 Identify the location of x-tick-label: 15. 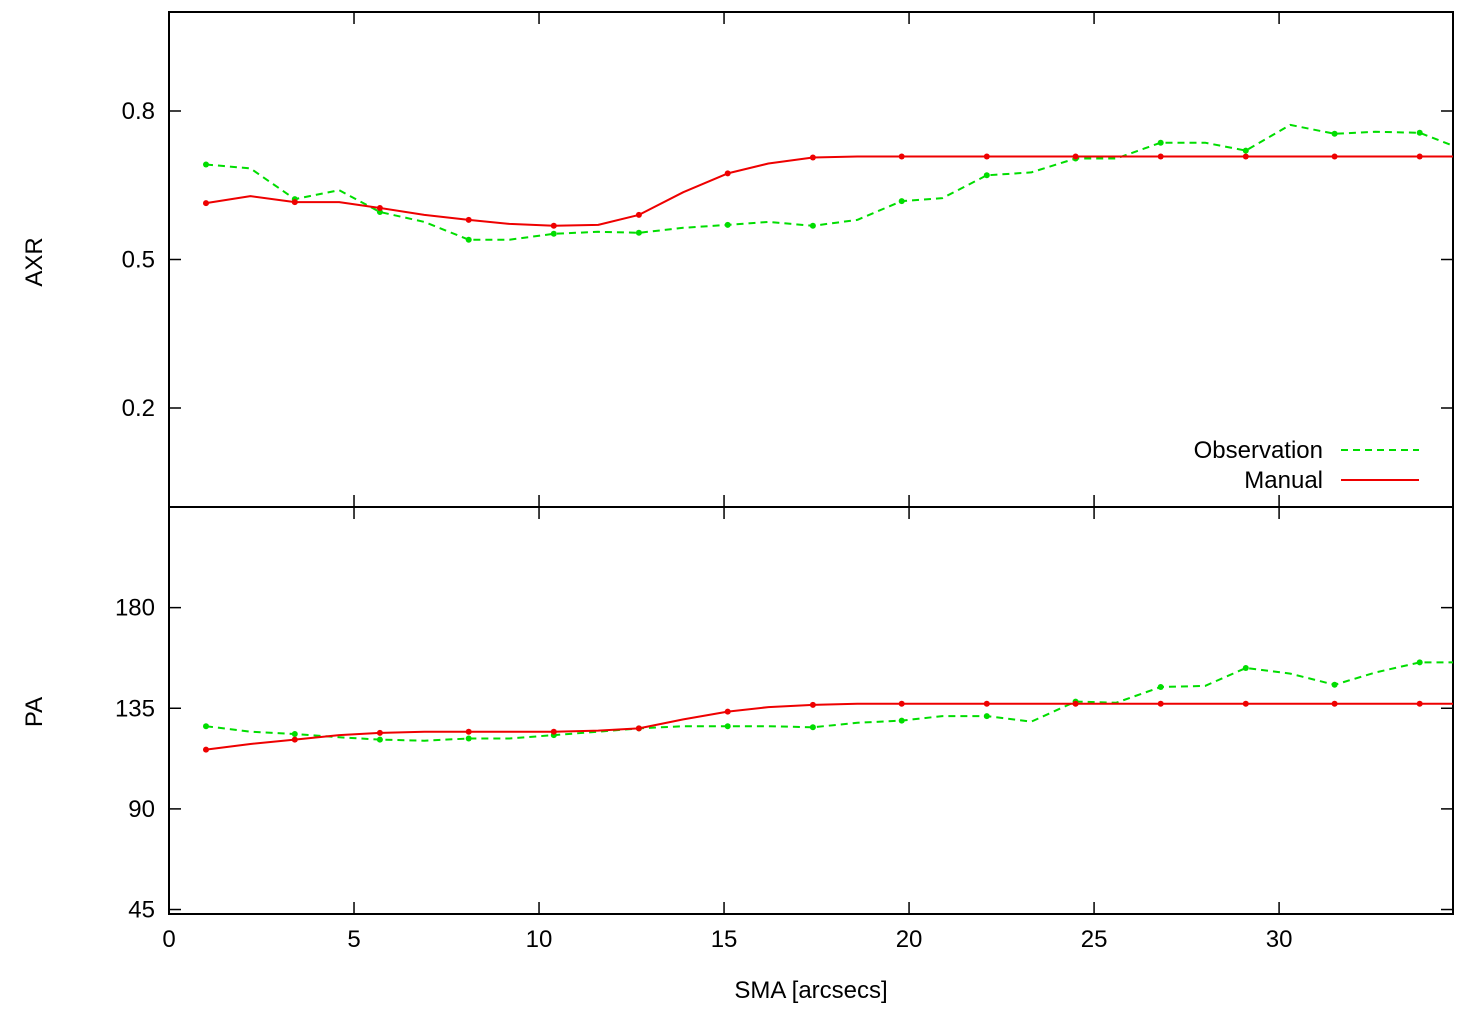
(724, 939).